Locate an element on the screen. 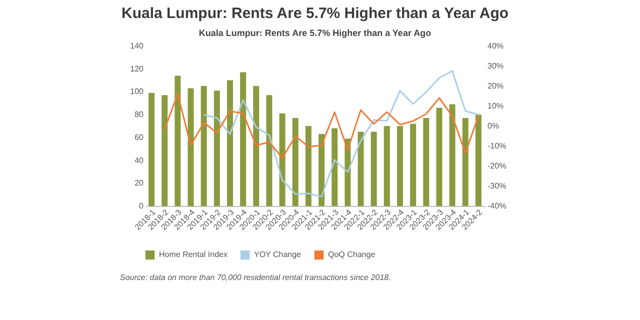 Image resolution: width=640 pixels, height=320 pixels. y-tick-label: 120 is located at coordinates (137, 69).